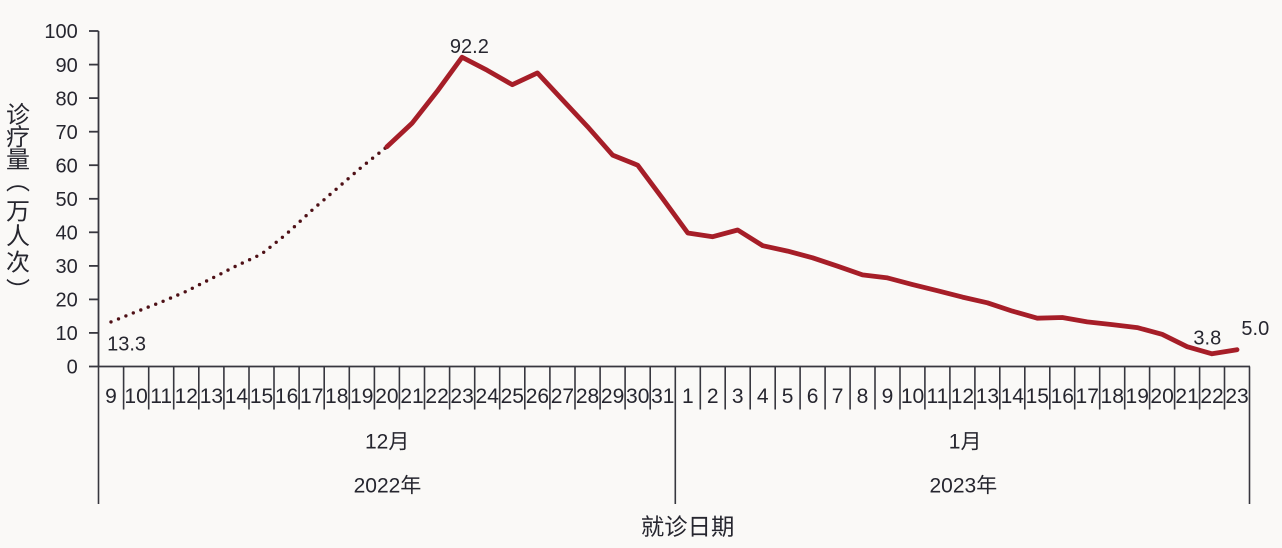 This screenshot has height=548, width=1282. What do you see at coordinates (488, 396) in the screenshot?
I see `svg-text: 24` at bounding box center [488, 396].